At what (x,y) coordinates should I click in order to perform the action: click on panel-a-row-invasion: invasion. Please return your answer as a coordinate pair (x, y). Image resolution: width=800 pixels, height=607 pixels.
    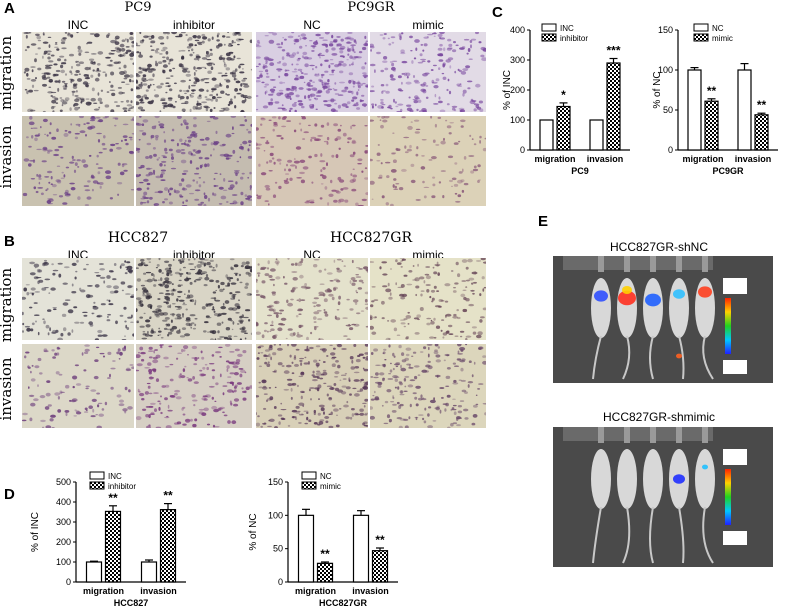
    Looking at the image, I should click on (7, 157).